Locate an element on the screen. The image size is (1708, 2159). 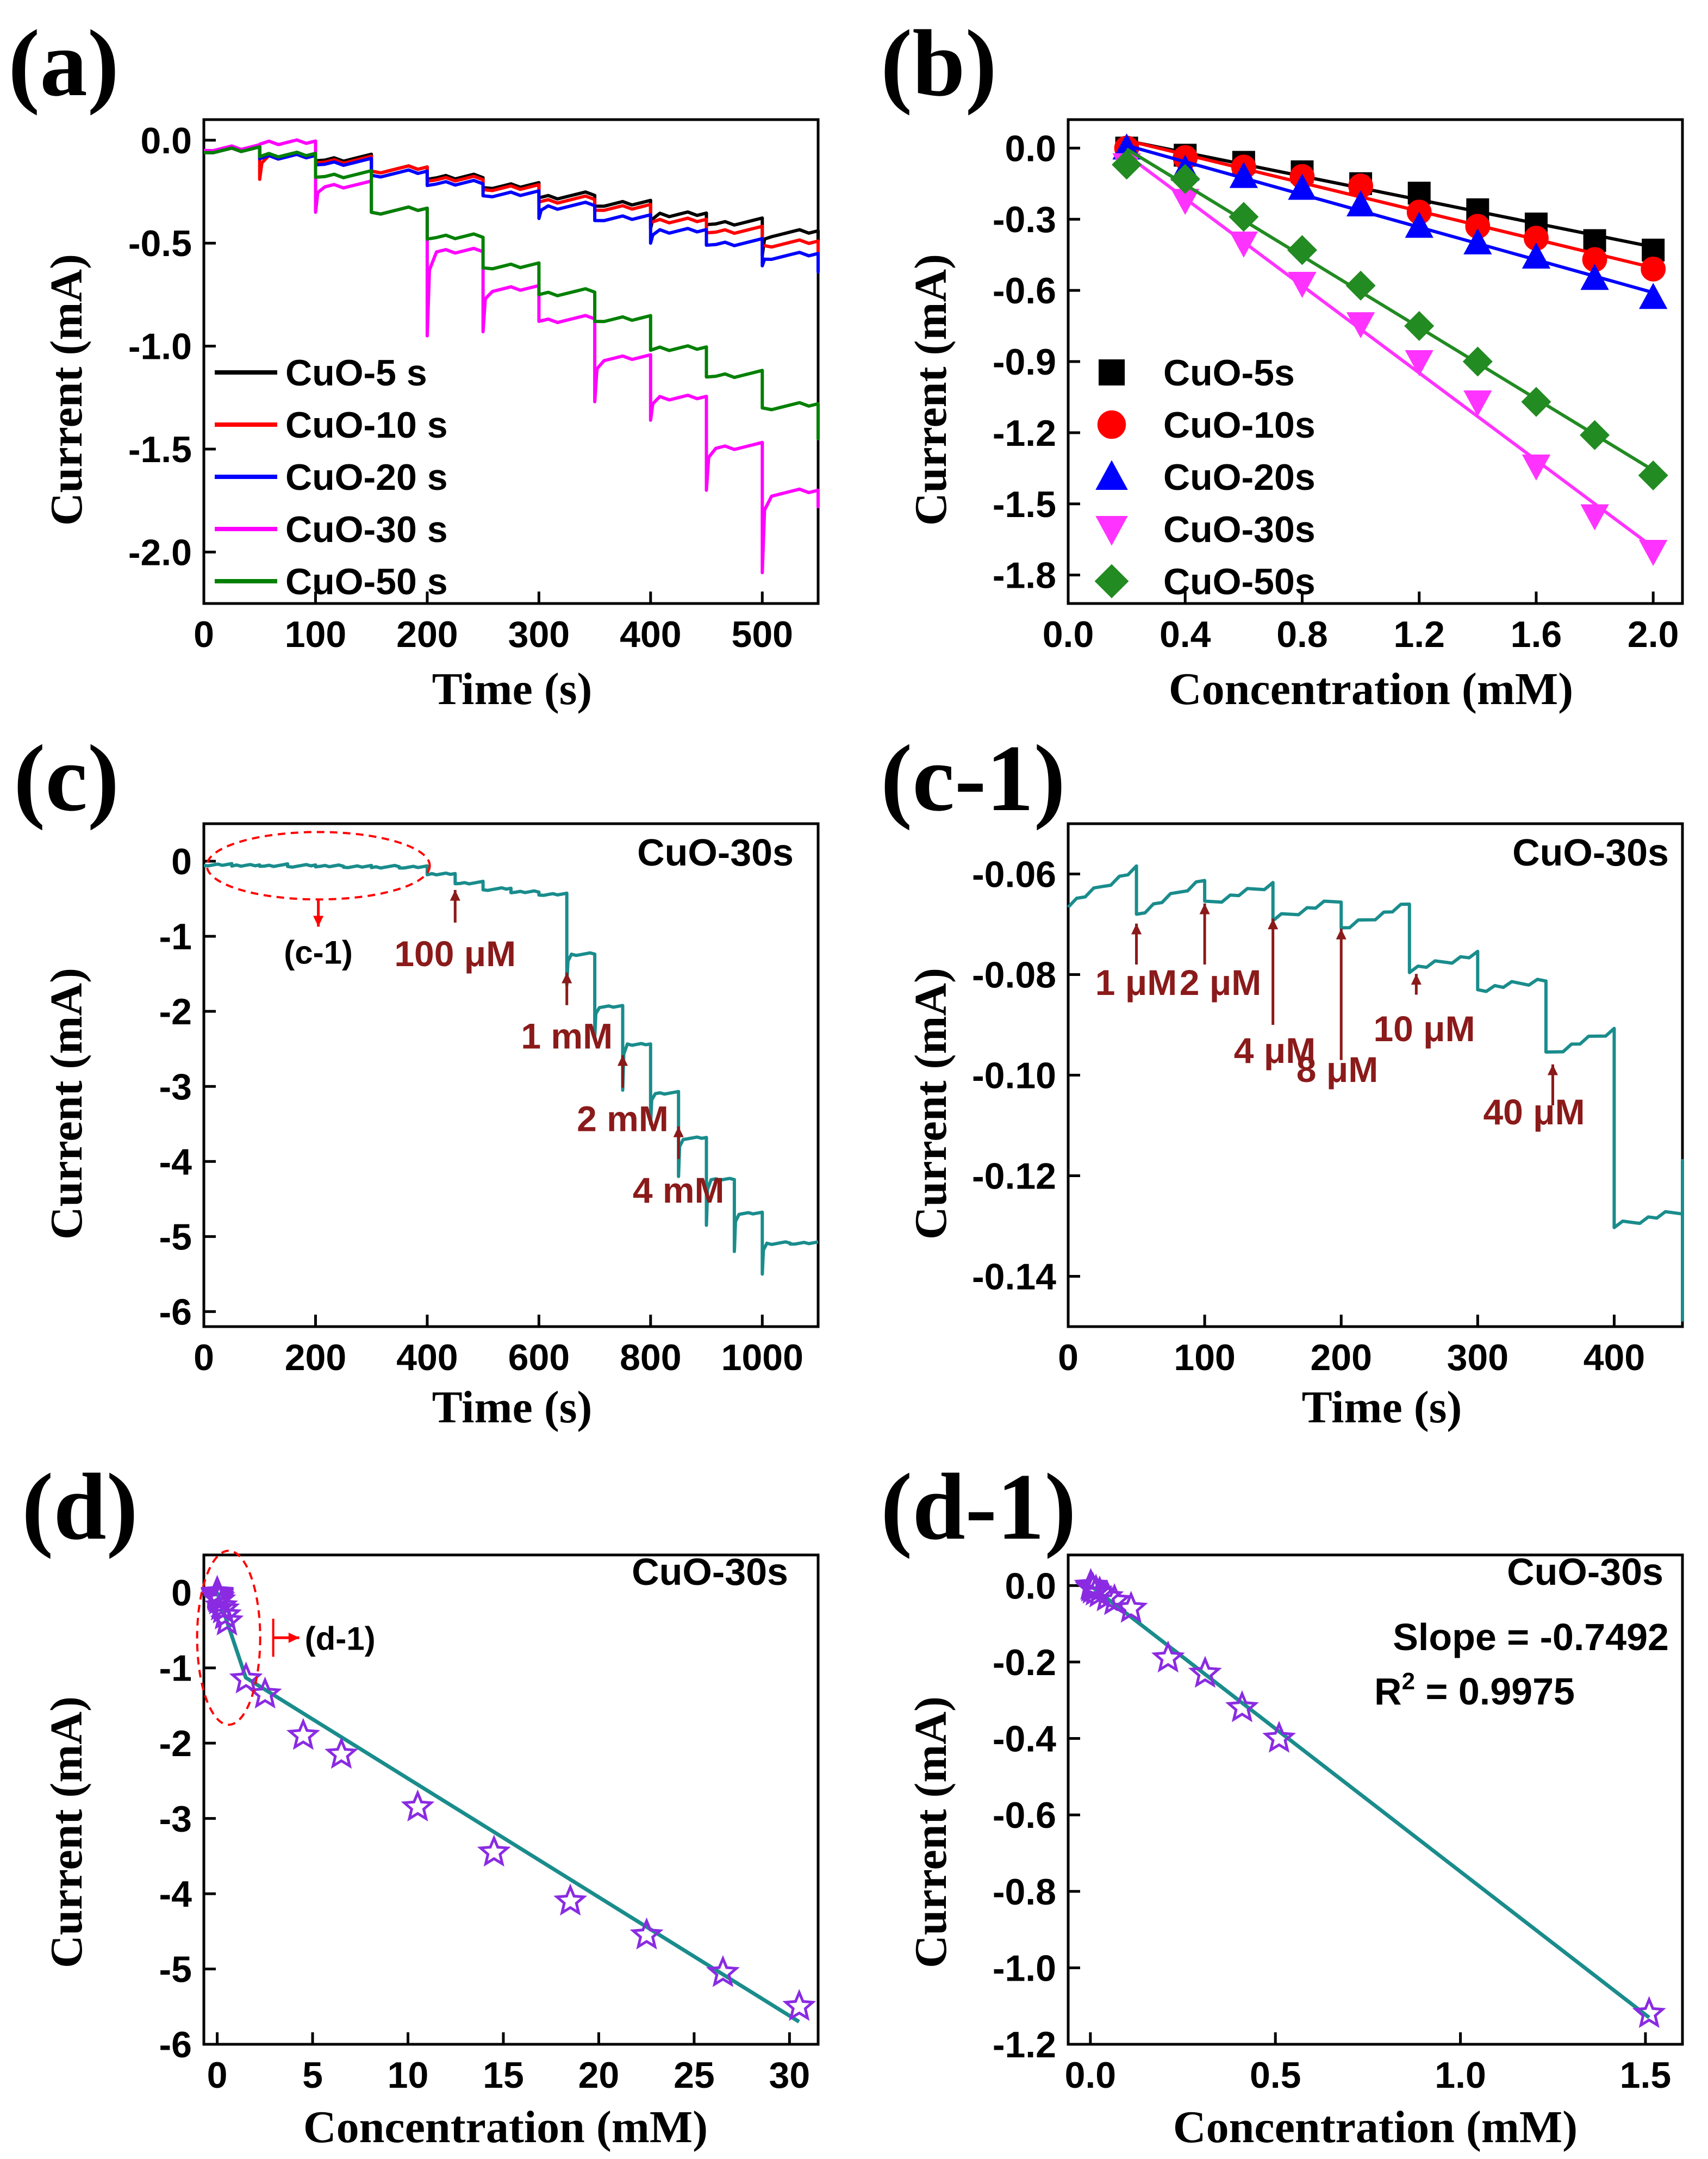
panel-a-ylabel: Current (mA) is located at coordinates (66, 390).